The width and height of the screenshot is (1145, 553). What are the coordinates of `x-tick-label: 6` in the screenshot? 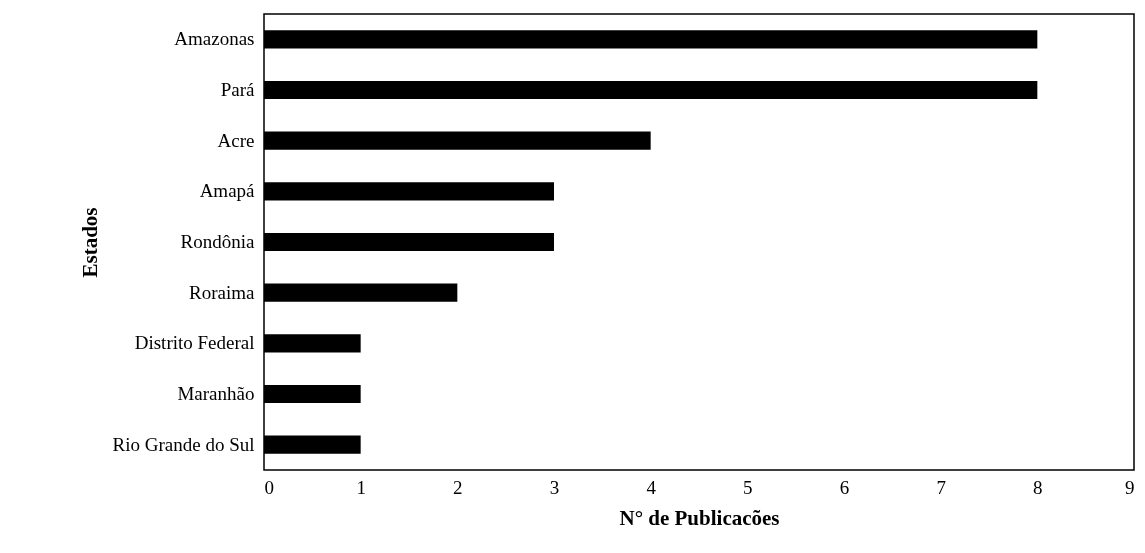 It's located at (844, 487).